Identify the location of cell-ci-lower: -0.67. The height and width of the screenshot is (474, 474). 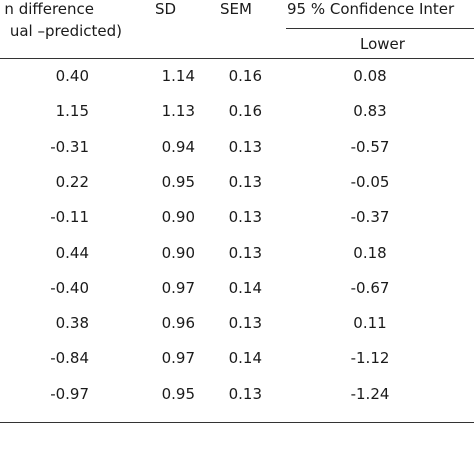
(370, 288).